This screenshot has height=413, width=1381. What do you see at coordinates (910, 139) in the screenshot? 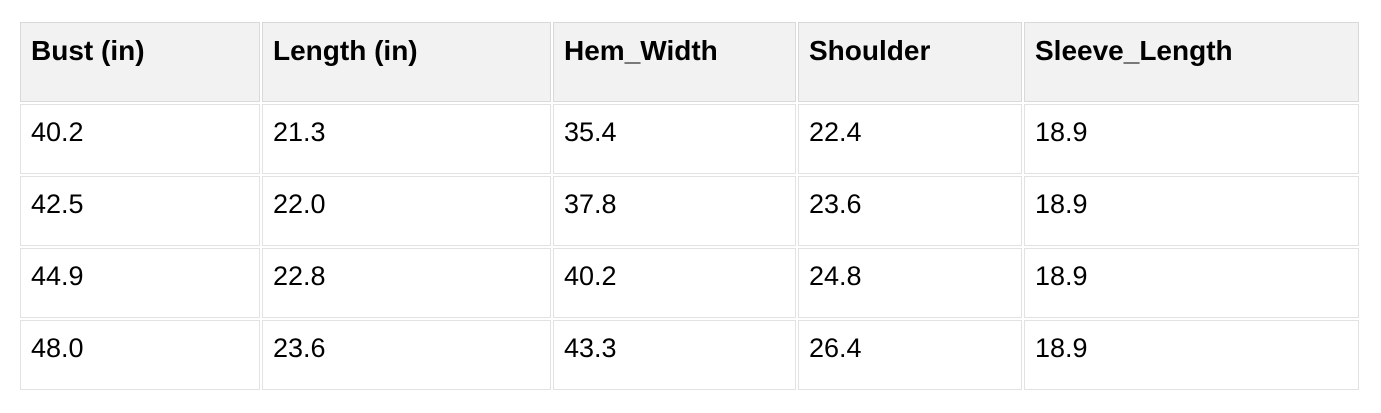
I see `cell-shoulder: 22.4` at bounding box center [910, 139].